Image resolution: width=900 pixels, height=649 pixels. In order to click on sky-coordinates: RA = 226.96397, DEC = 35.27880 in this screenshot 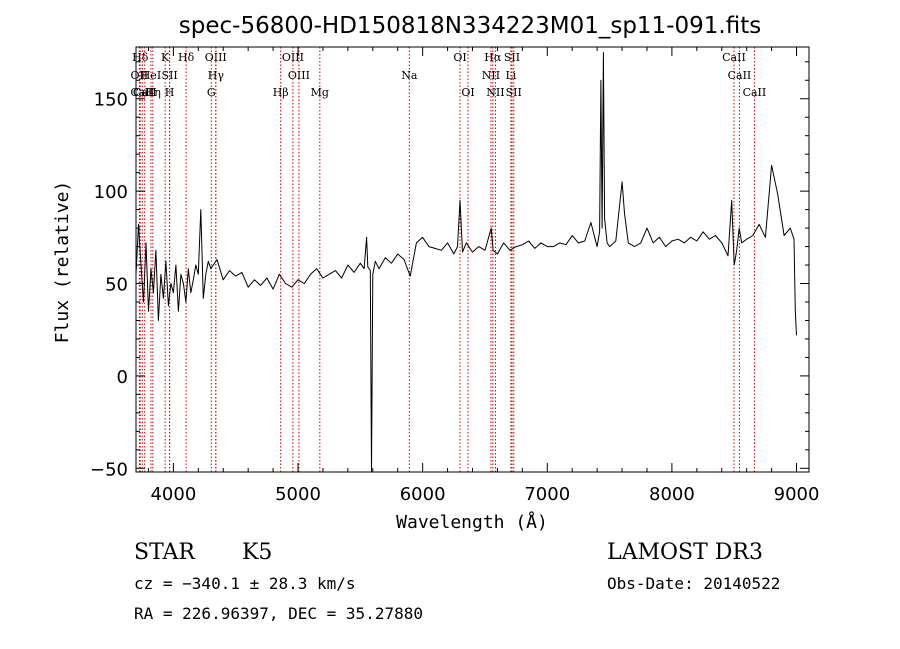, I will do `click(278, 613)`.